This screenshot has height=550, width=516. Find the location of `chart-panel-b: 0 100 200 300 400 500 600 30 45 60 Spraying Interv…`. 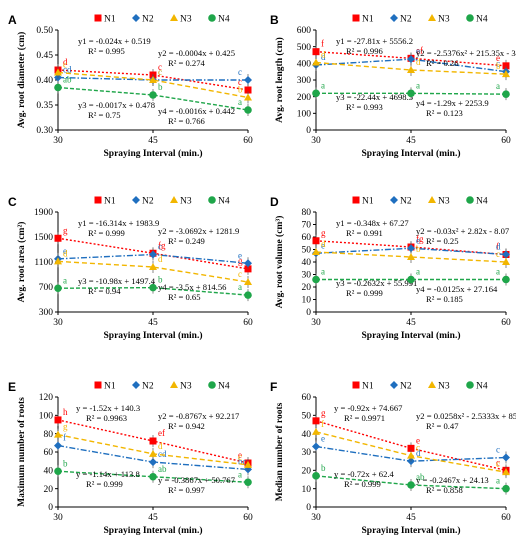

chart-panel-b: 0 100 200 300 400 500 600 30 45 60 Spraying Interv… is located at coordinates (393, 86).